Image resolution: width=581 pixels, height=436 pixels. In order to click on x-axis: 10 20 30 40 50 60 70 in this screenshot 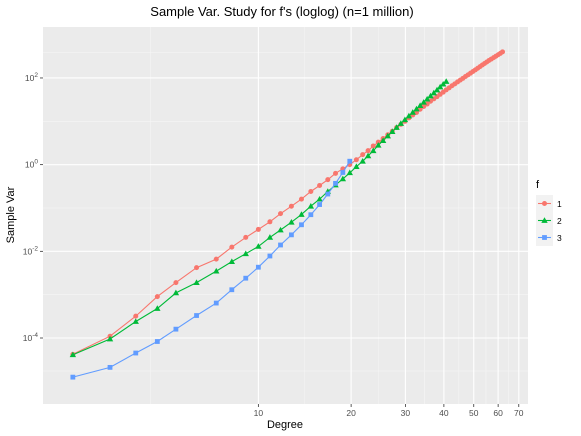, I will do `click(389, 411)`.